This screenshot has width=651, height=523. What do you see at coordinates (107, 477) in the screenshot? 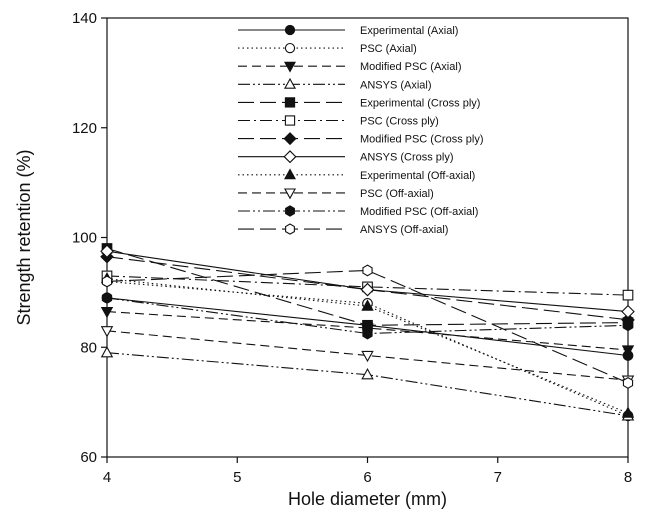
I see `x-tick-label: 4` at bounding box center [107, 477].